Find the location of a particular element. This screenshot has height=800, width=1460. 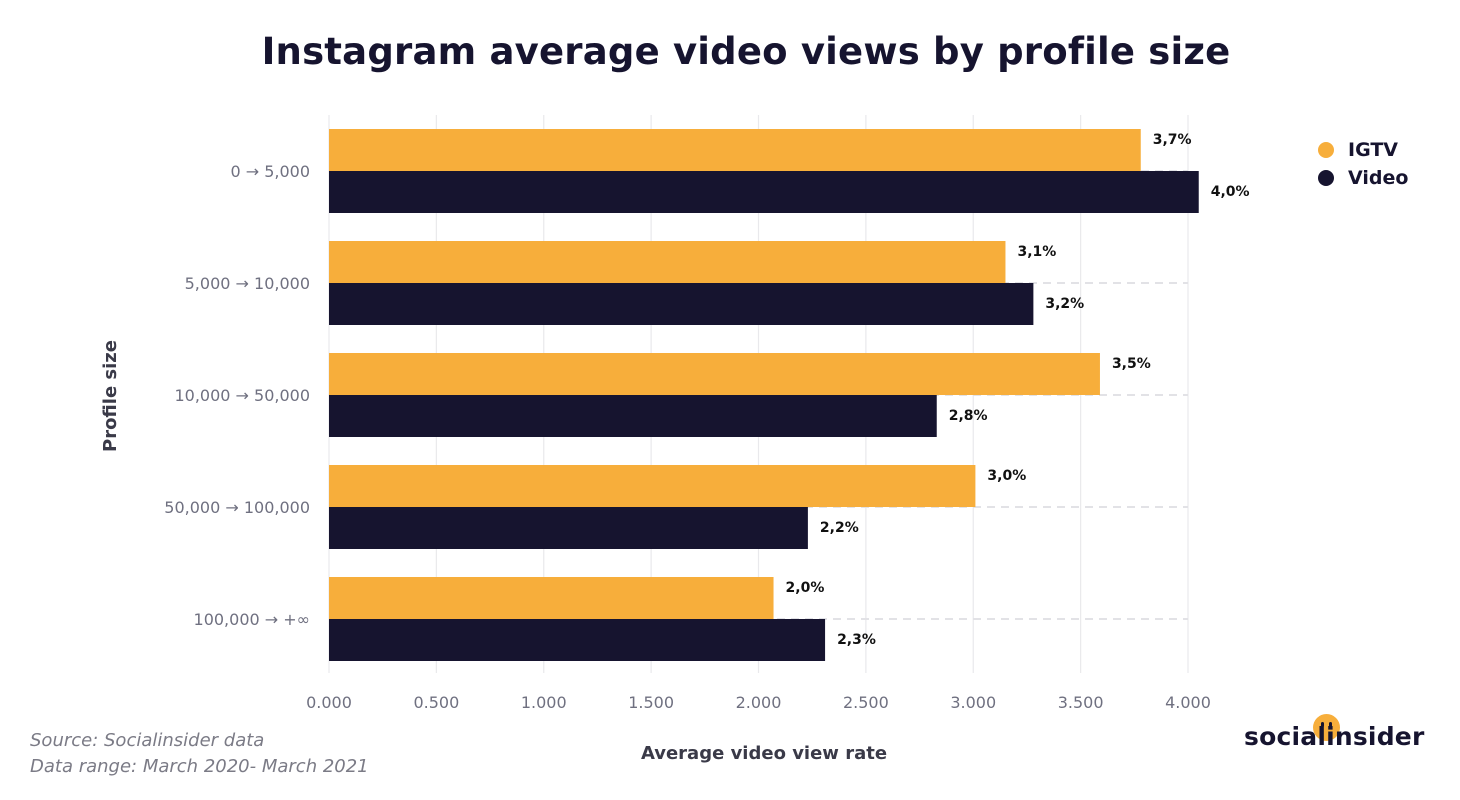

x-tick-label: 4.000 is located at coordinates (1188, 702).